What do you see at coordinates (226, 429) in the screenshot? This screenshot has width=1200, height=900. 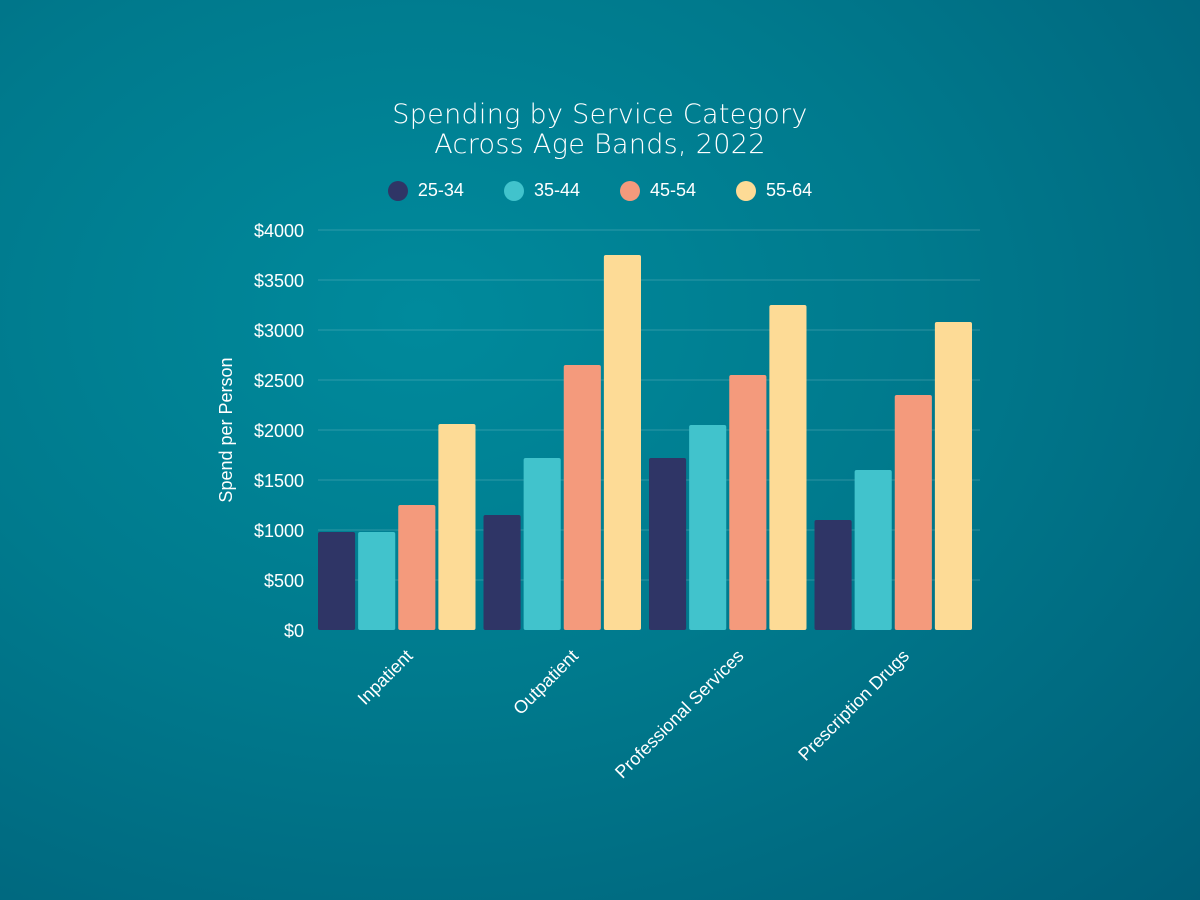 I see `y-axis-title: Spend per Person` at bounding box center [226, 429].